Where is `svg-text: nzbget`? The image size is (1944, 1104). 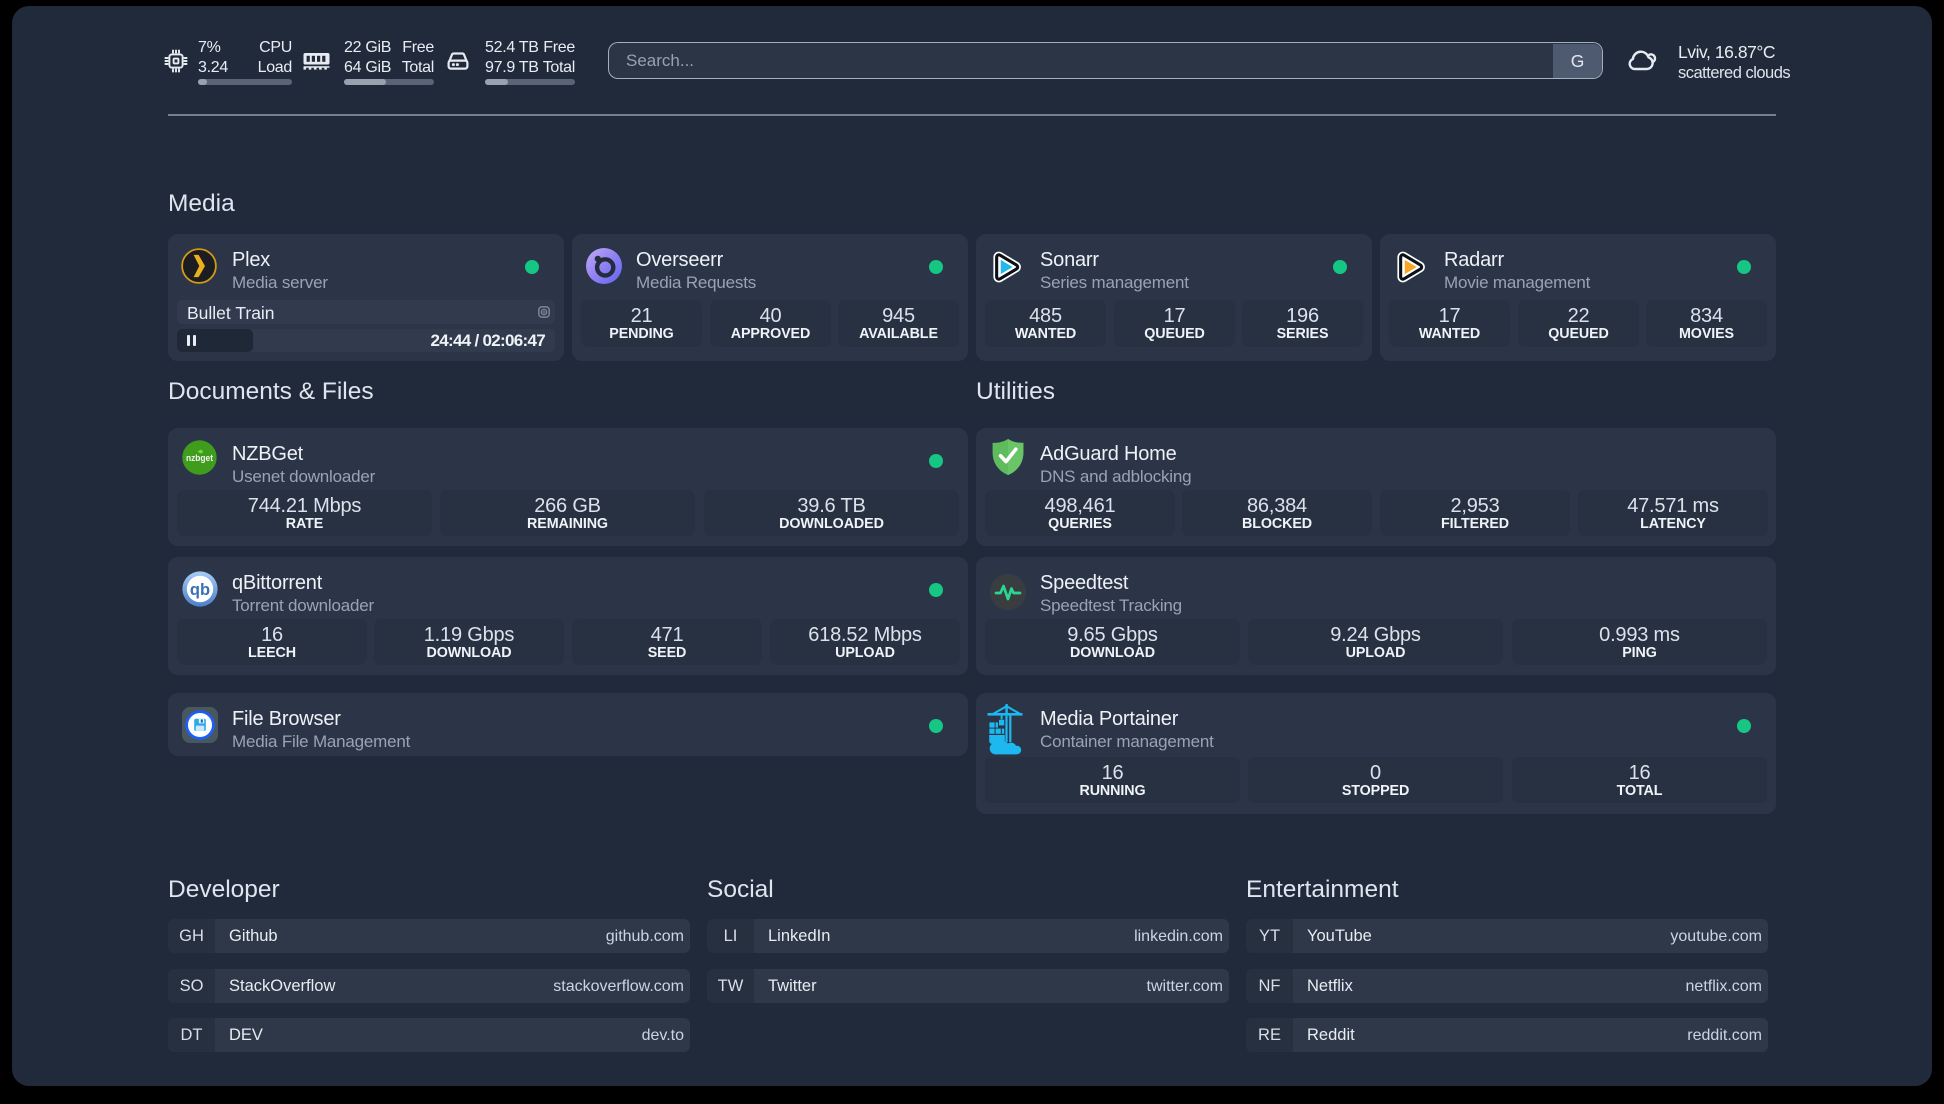 svg-text: nzbget is located at coordinates (200, 458).